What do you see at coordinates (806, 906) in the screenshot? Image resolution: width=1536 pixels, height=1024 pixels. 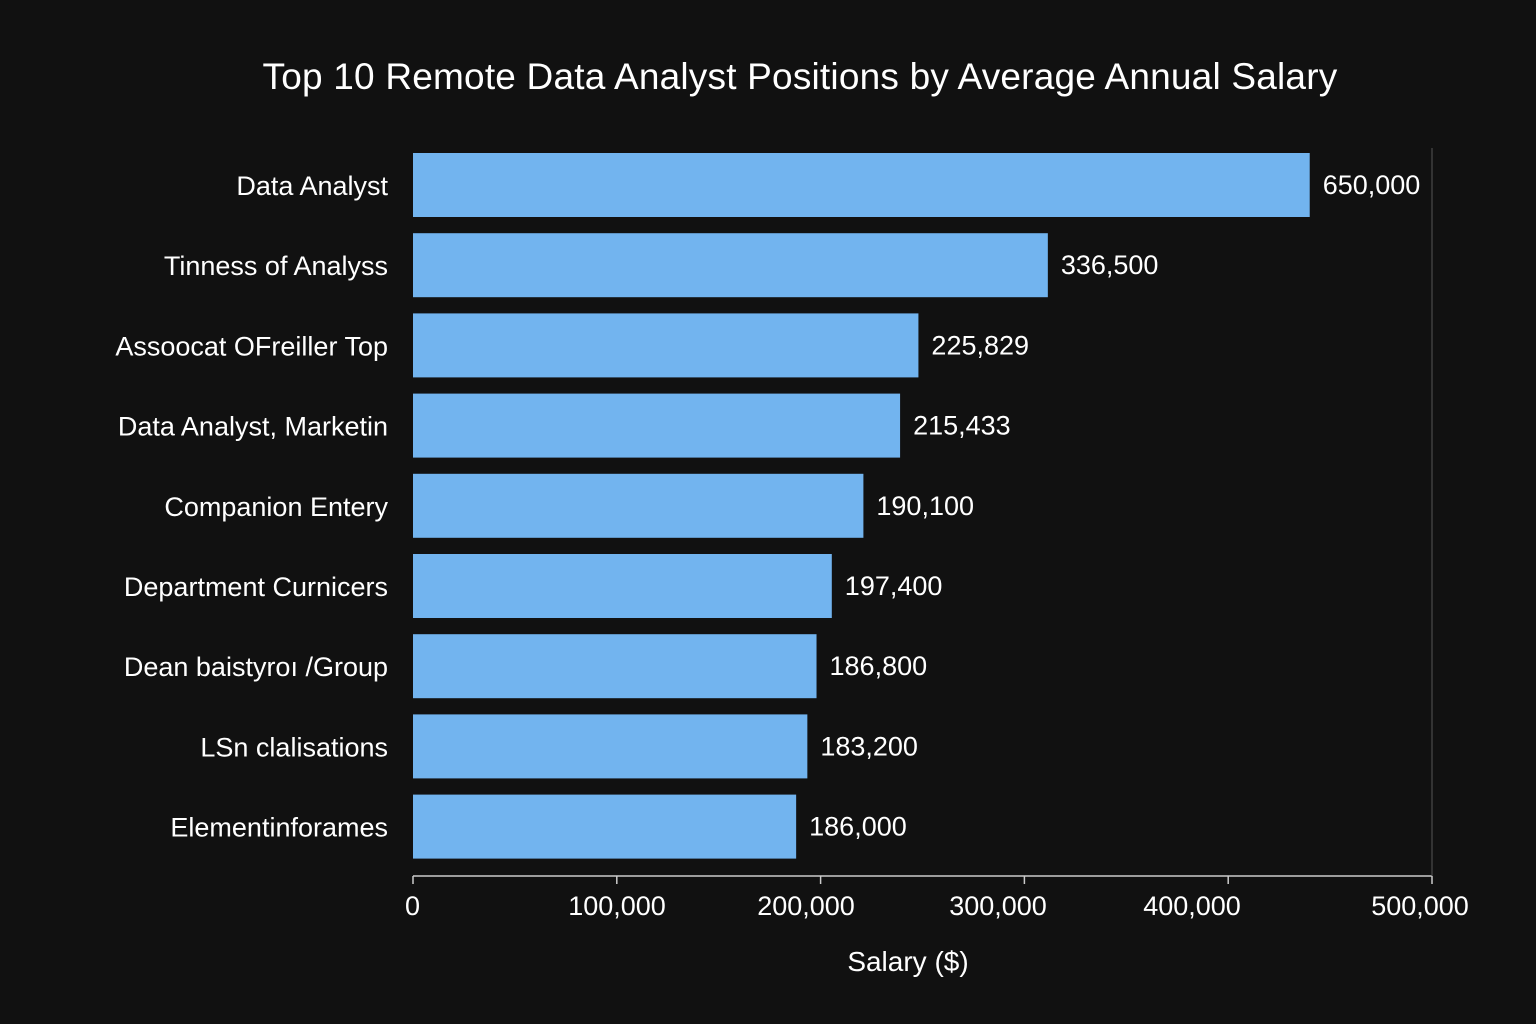 I see `x-tick-label: 200,000` at bounding box center [806, 906].